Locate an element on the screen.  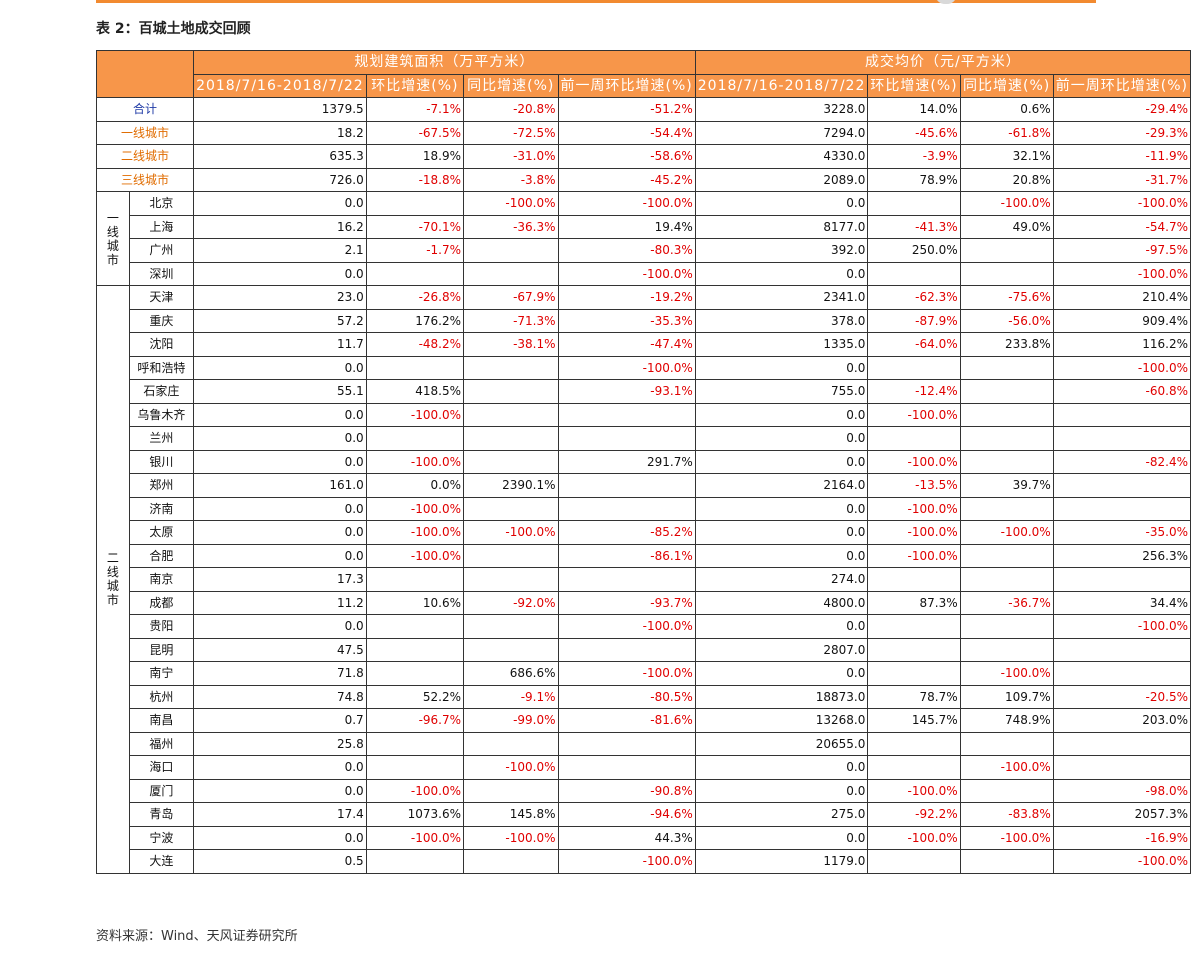
table-cell: 18.9% is located at coordinates (415, 156).